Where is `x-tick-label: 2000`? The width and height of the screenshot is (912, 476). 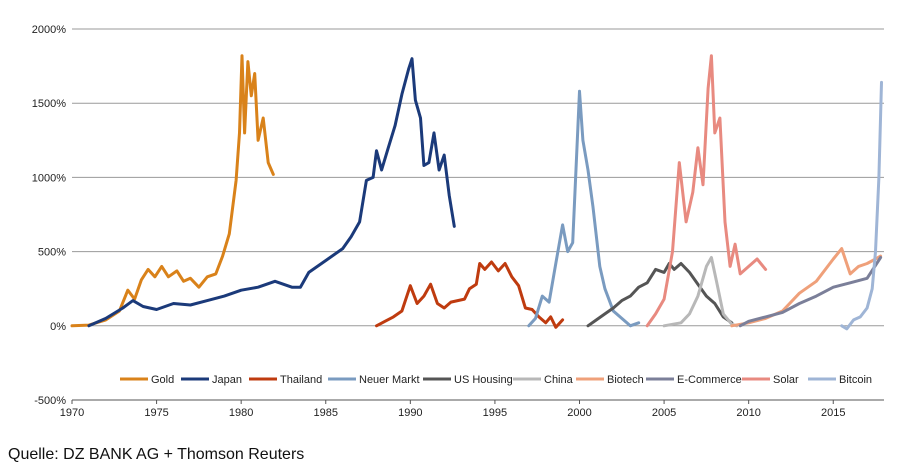
x-tick-label: 2000 is located at coordinates (579, 413).